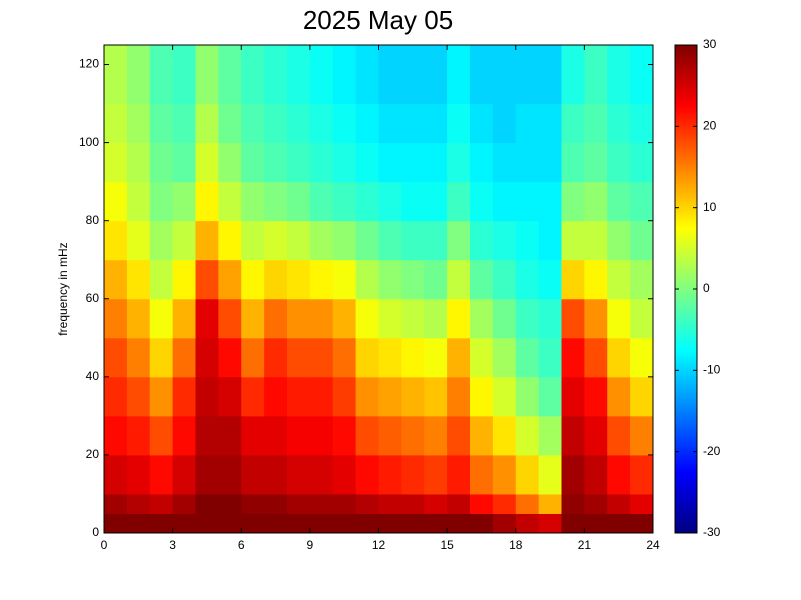 The width and height of the screenshot is (801, 600). What do you see at coordinates (89, 64) in the screenshot?
I see `y-tick-label: 120` at bounding box center [89, 64].